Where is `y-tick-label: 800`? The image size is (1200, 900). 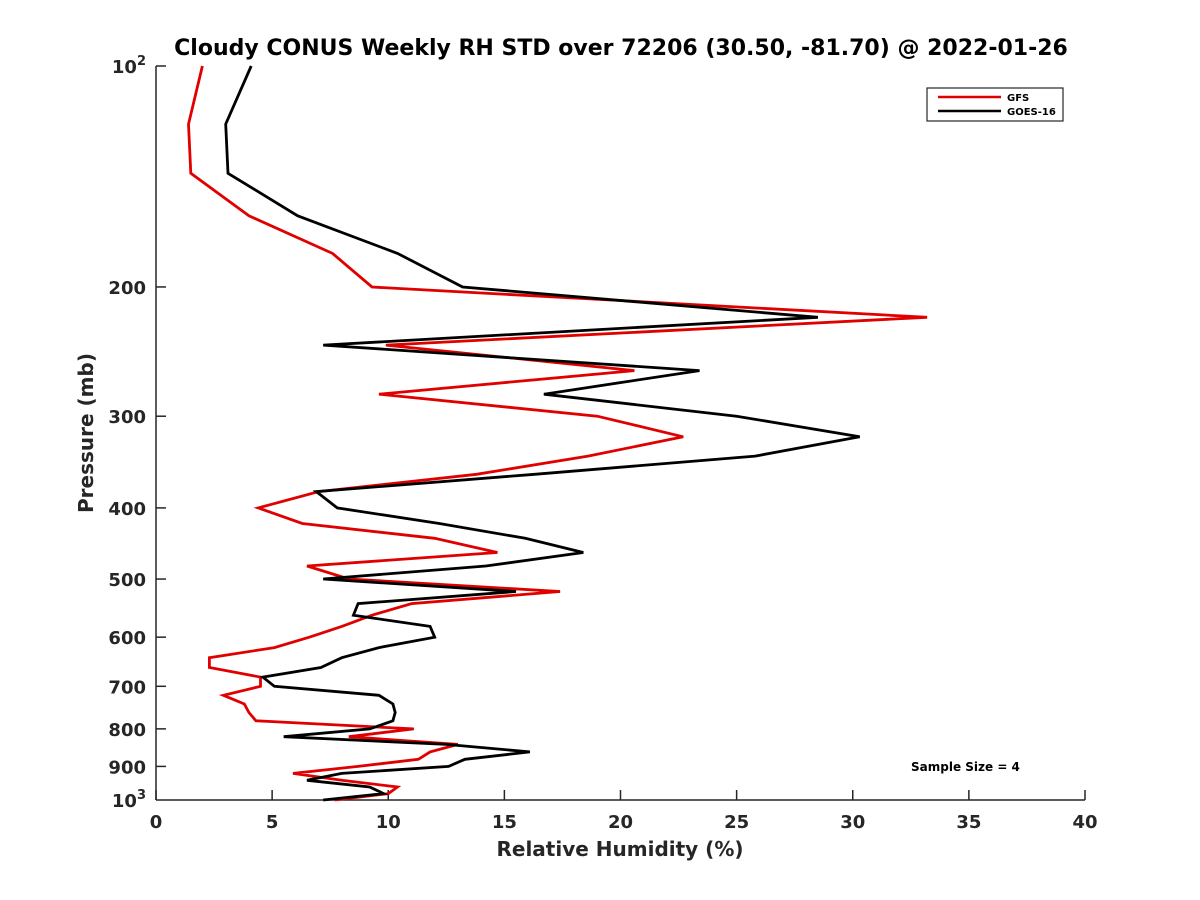 y-tick-label: 800 is located at coordinates (127, 730).